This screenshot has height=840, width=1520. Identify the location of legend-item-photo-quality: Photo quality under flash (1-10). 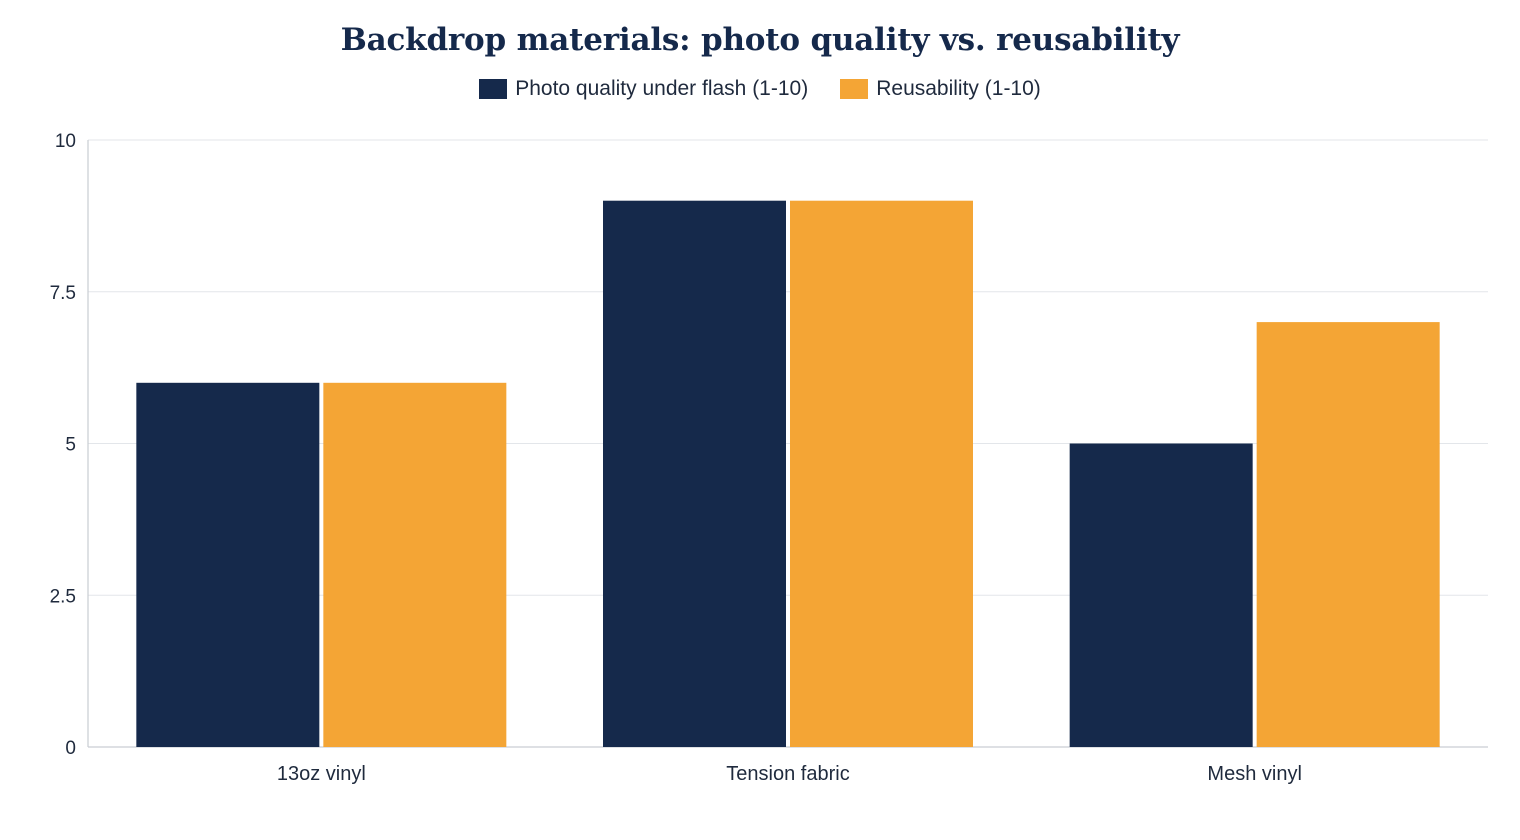
(643, 89).